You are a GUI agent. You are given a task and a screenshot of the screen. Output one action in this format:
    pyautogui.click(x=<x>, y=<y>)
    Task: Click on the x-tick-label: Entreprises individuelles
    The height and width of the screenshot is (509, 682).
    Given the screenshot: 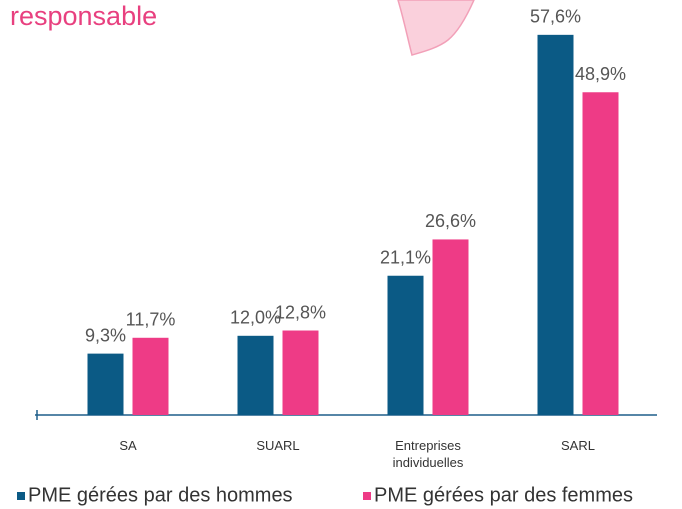 What is the action you would take?
    pyautogui.click(x=428, y=454)
    